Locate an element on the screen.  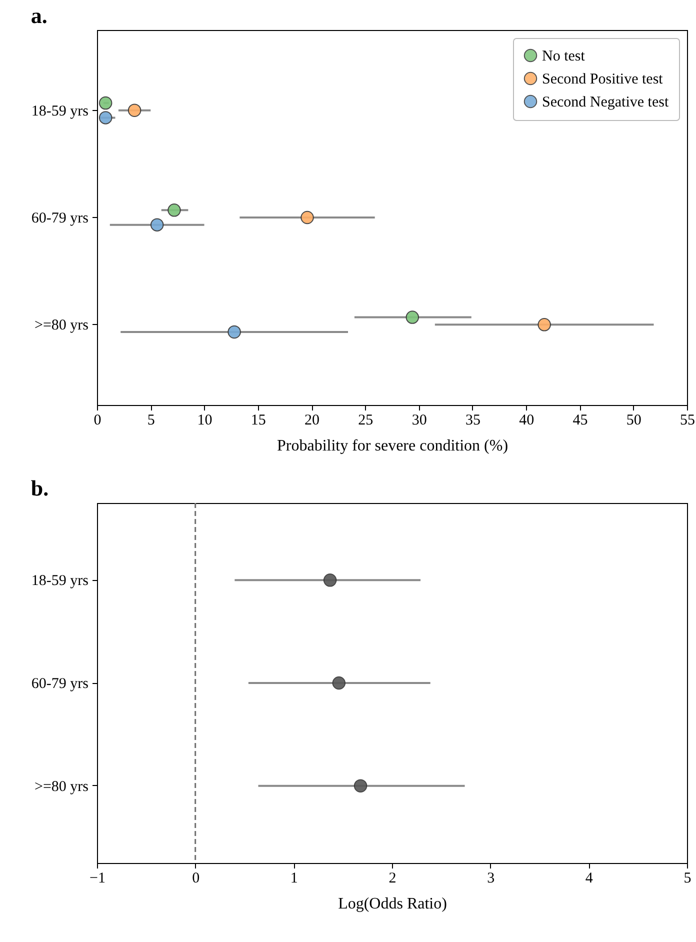
legend-label: Second Negative test is located at coordinates (606, 102).